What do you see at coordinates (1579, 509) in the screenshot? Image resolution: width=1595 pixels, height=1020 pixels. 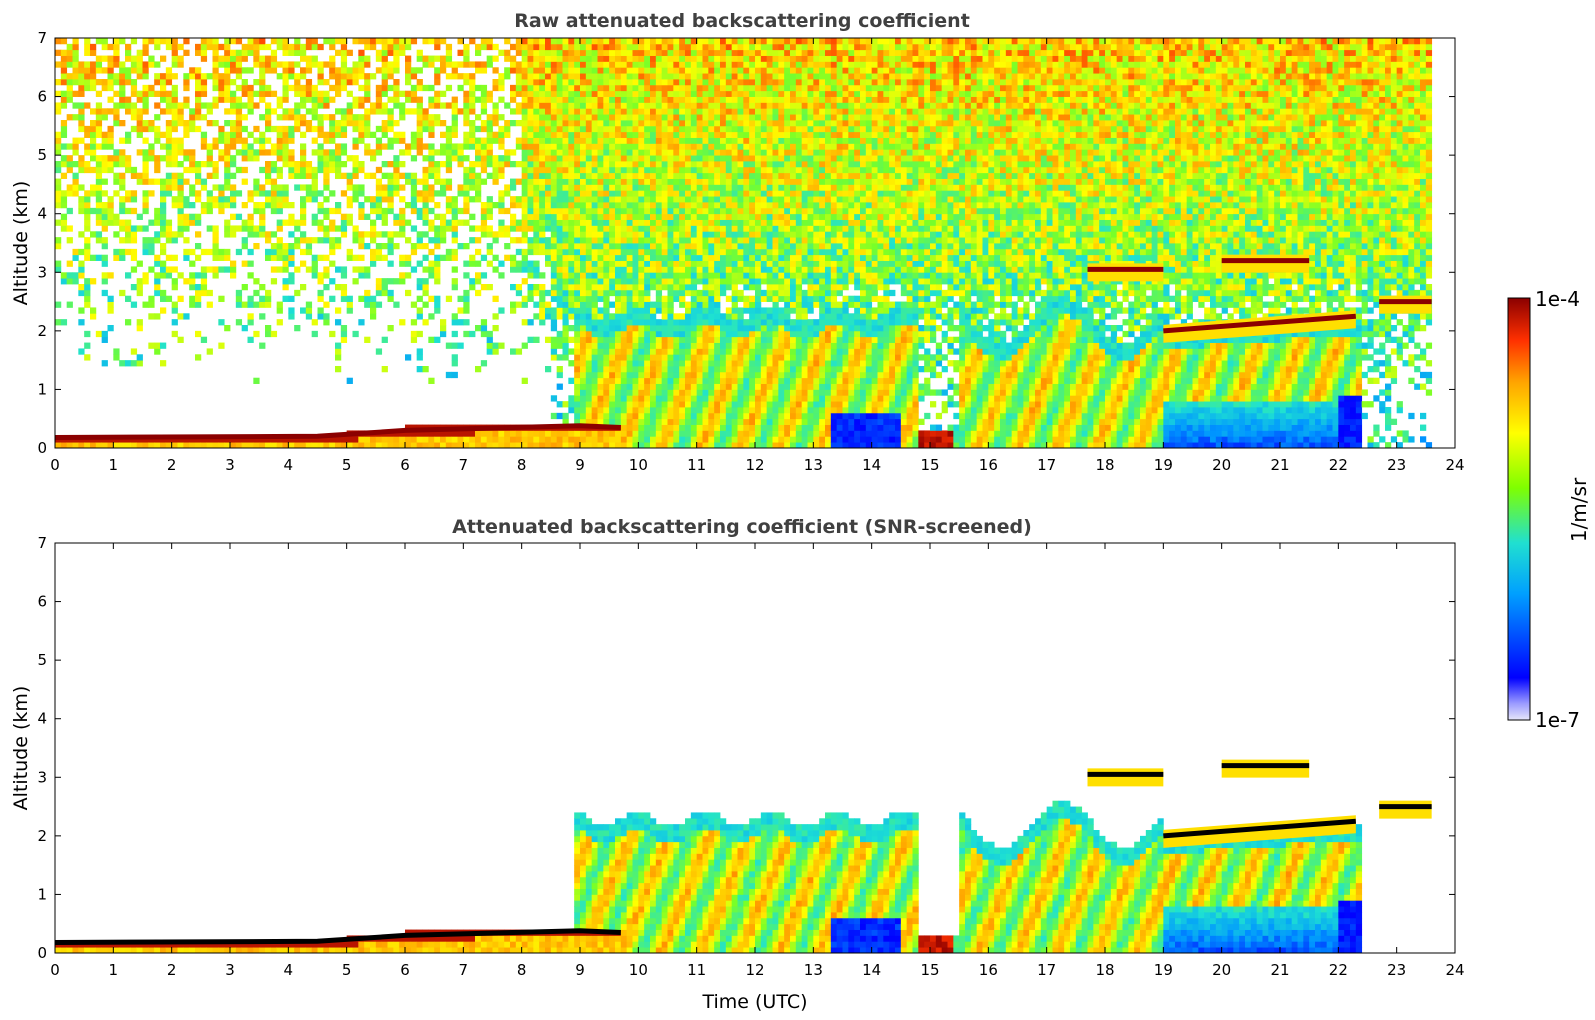 I see `colorbar-unit-label: 1/m/sr` at bounding box center [1579, 509].